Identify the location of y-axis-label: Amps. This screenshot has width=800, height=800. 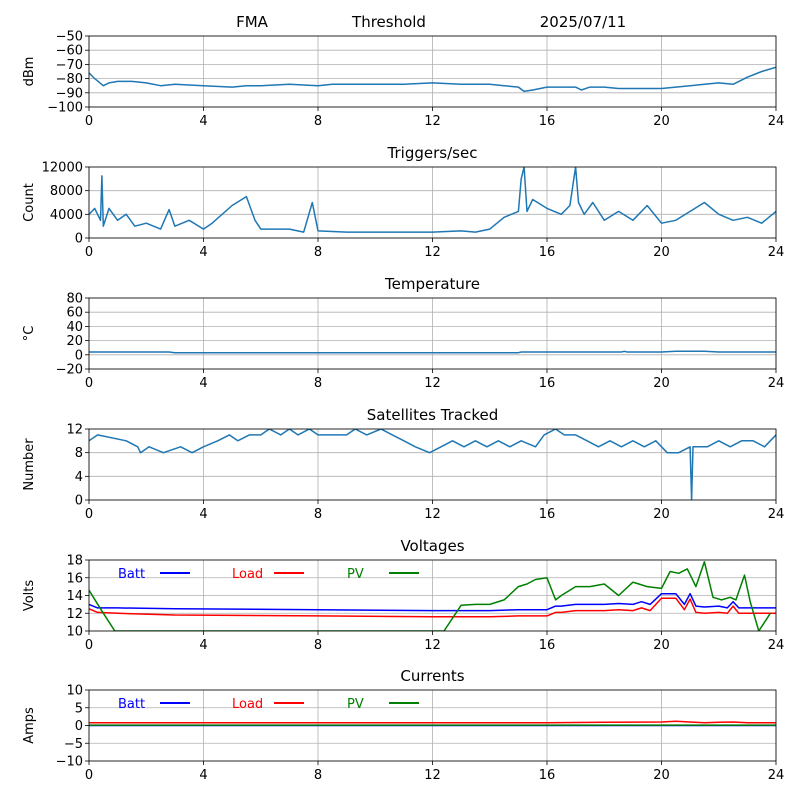
(29, 725).